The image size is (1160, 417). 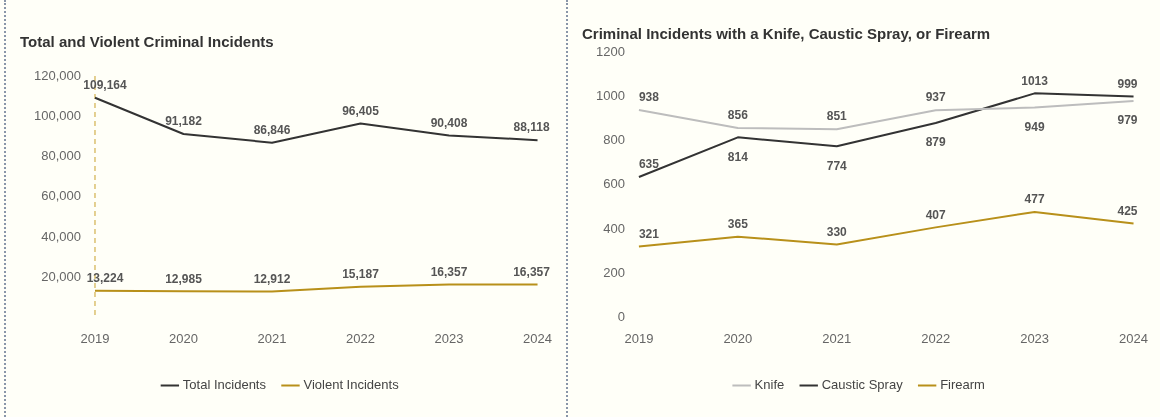 What do you see at coordinates (649, 233) in the screenshot?
I see `data-label: 321` at bounding box center [649, 233].